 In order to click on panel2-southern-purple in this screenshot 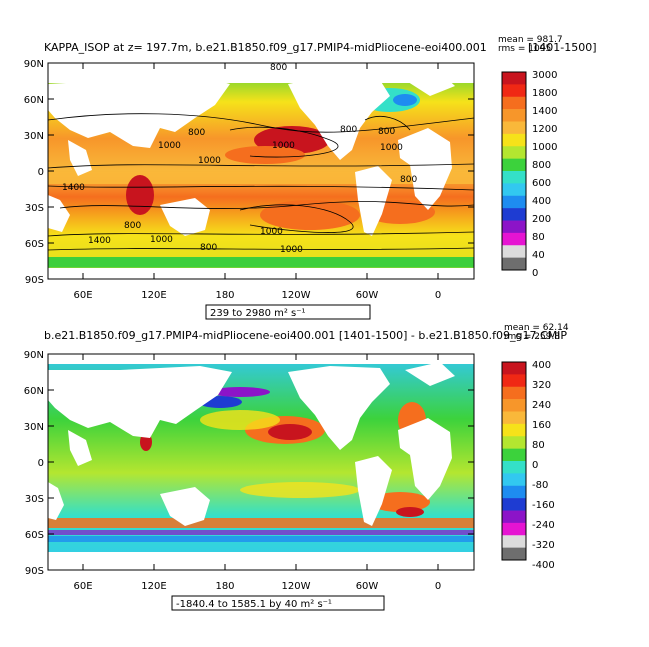, I will do `click(261, 532)`.